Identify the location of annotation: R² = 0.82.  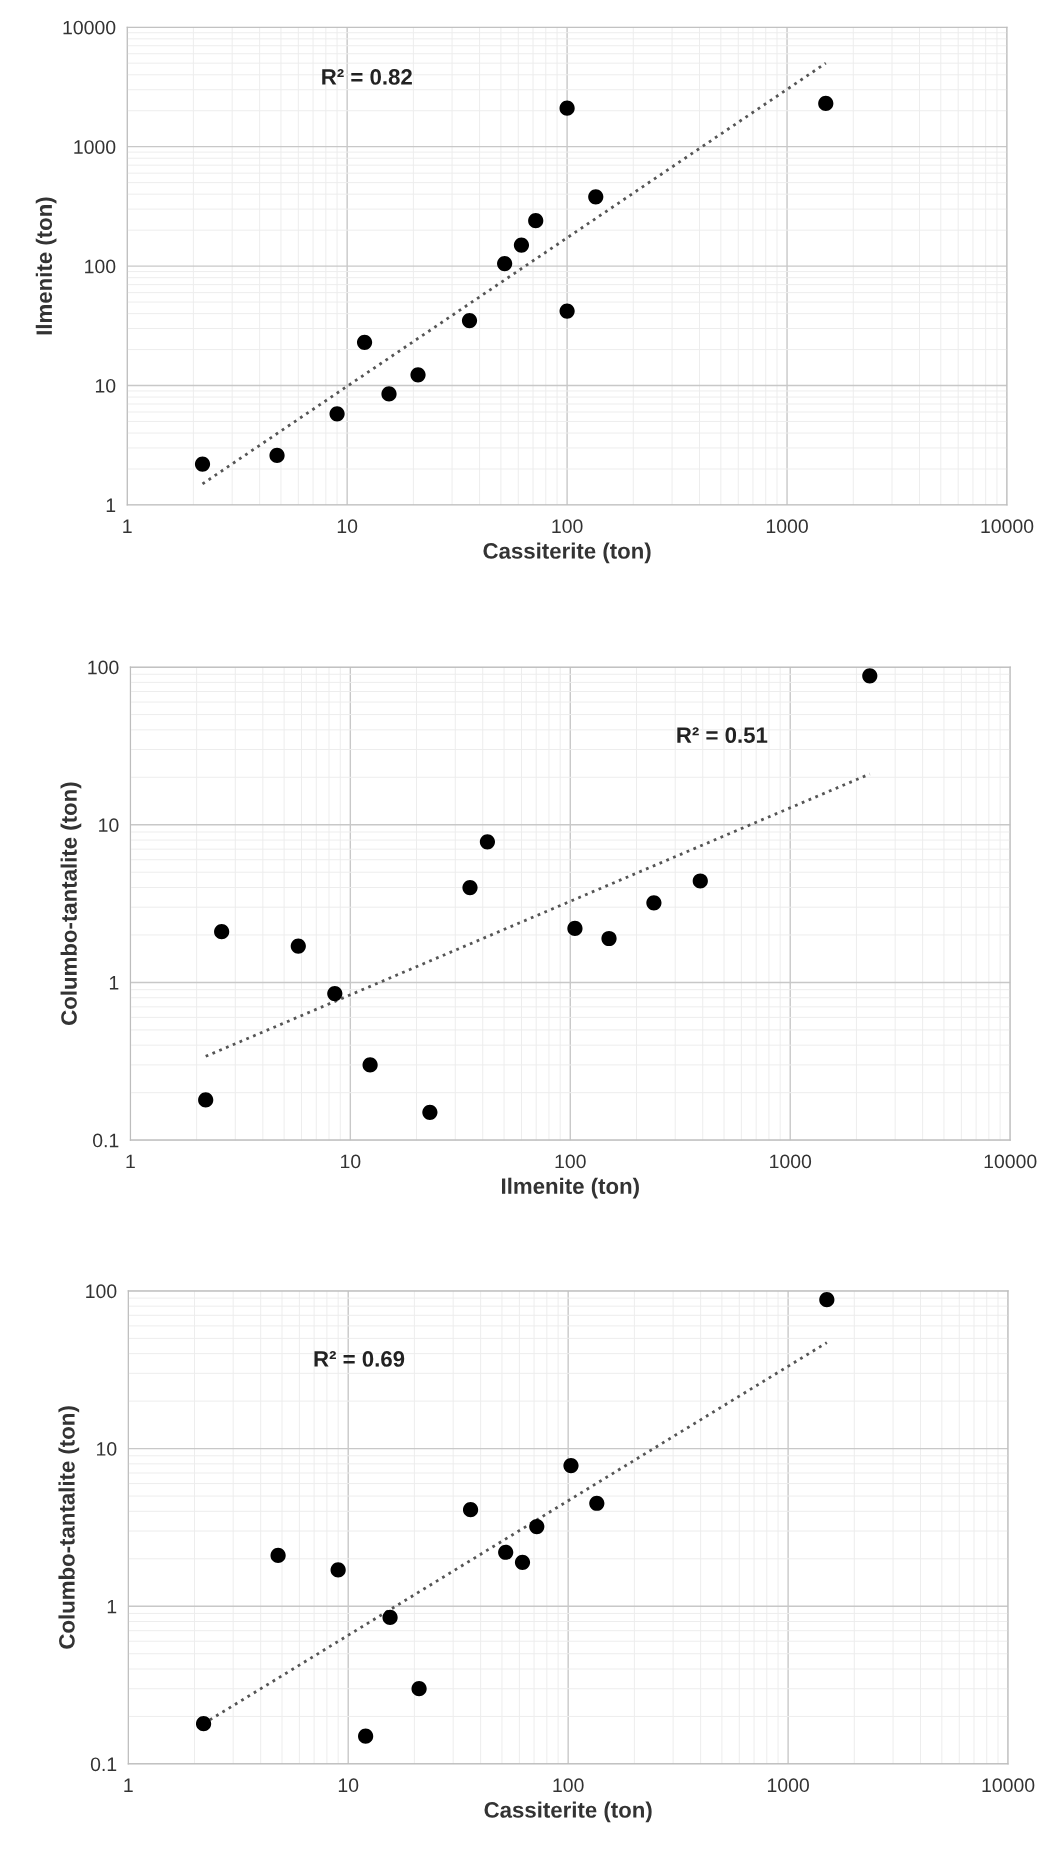
(367, 77).